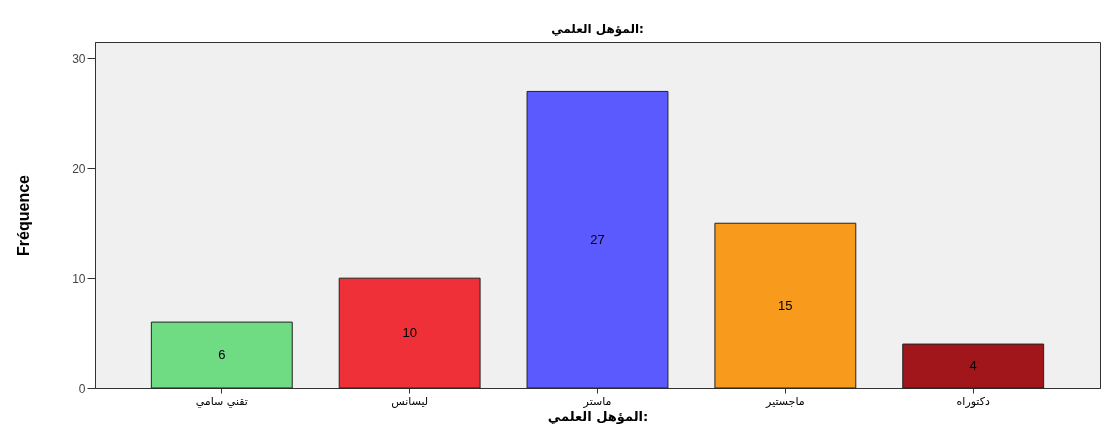 This screenshot has height=436, width=1106. I want to click on data-label: 10, so click(409, 333).